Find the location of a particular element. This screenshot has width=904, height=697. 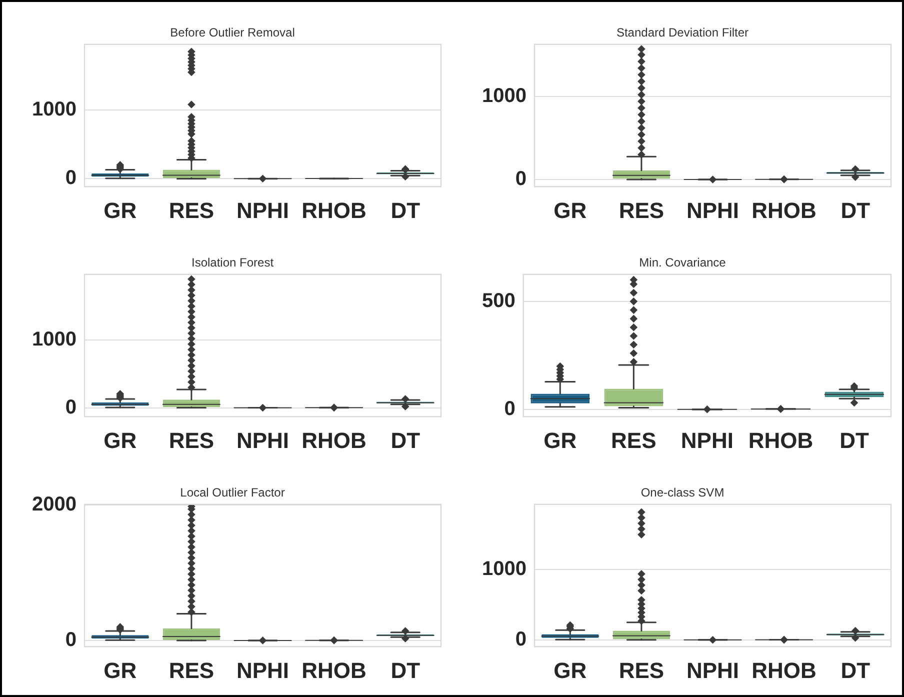

chart-title: Before Outlier Removal is located at coordinates (232, 33).